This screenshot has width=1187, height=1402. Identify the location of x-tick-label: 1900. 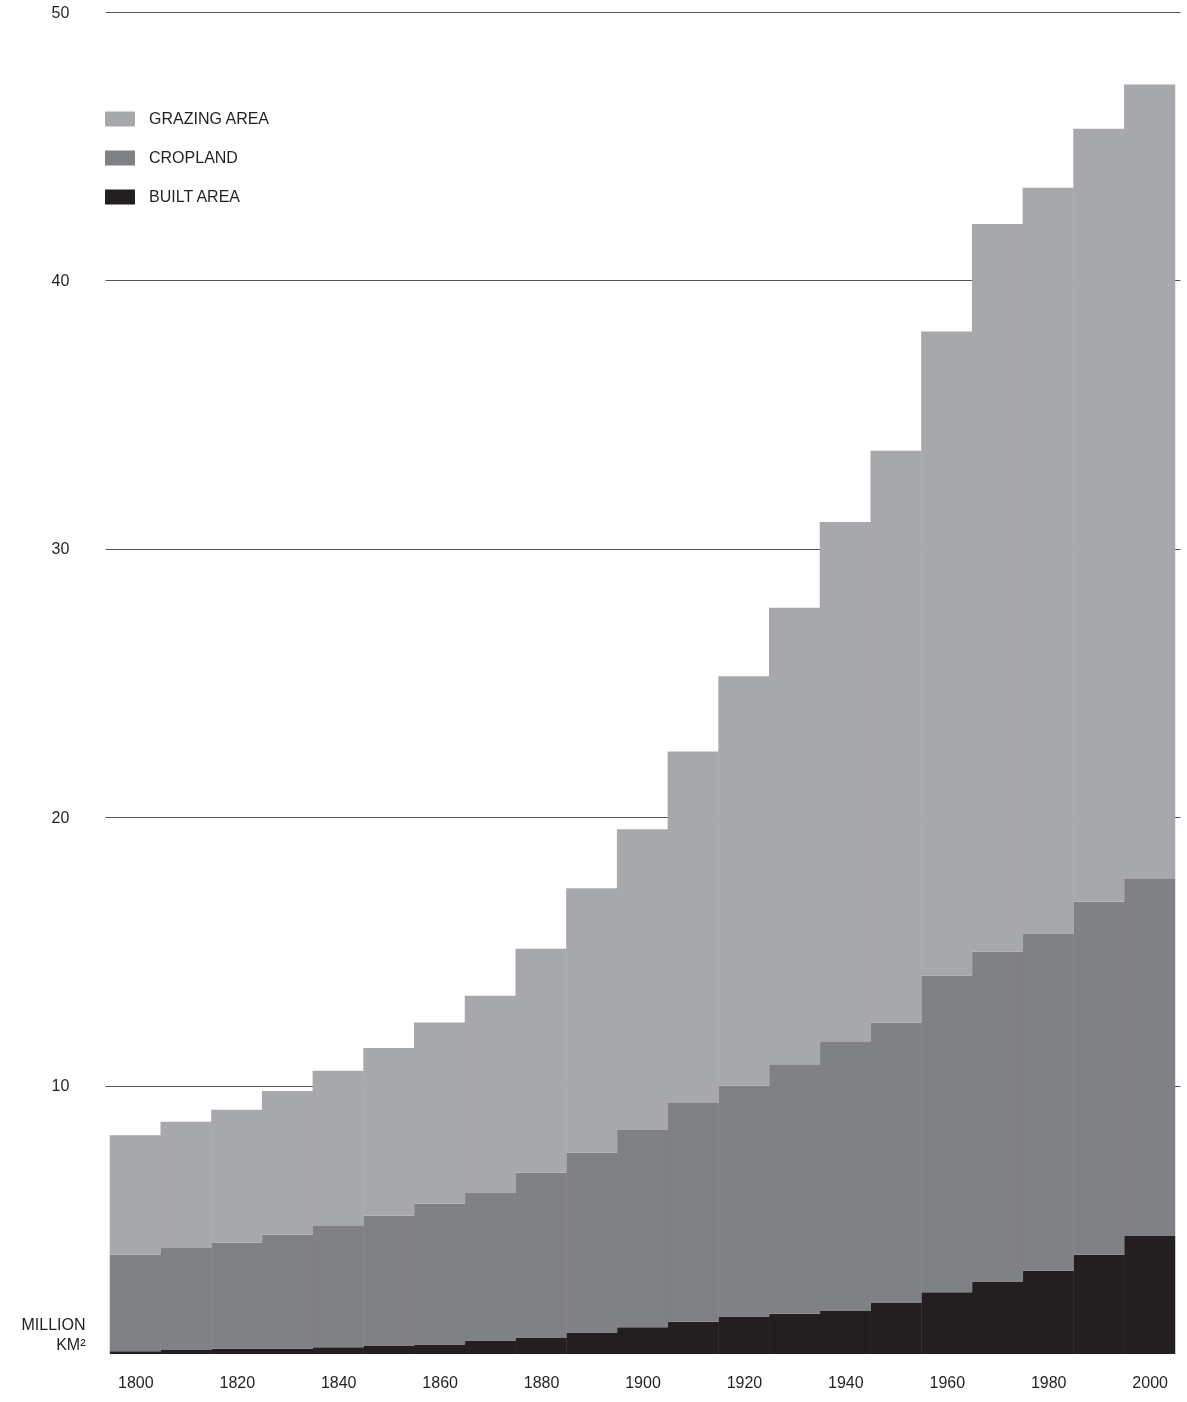
(643, 1382).